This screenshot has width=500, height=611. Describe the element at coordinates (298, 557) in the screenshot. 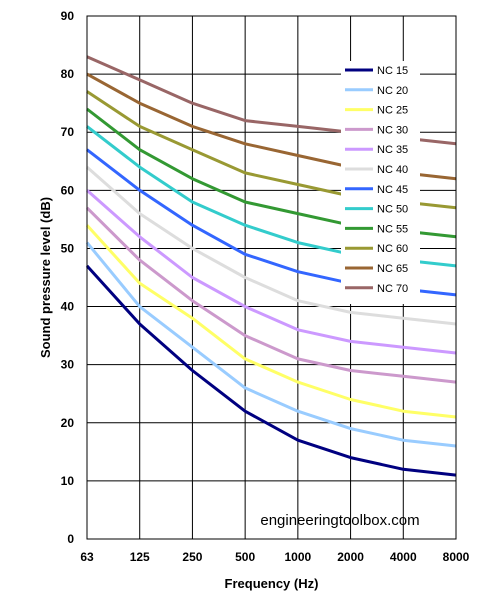

I see `x-tick-label: 1000` at that location.